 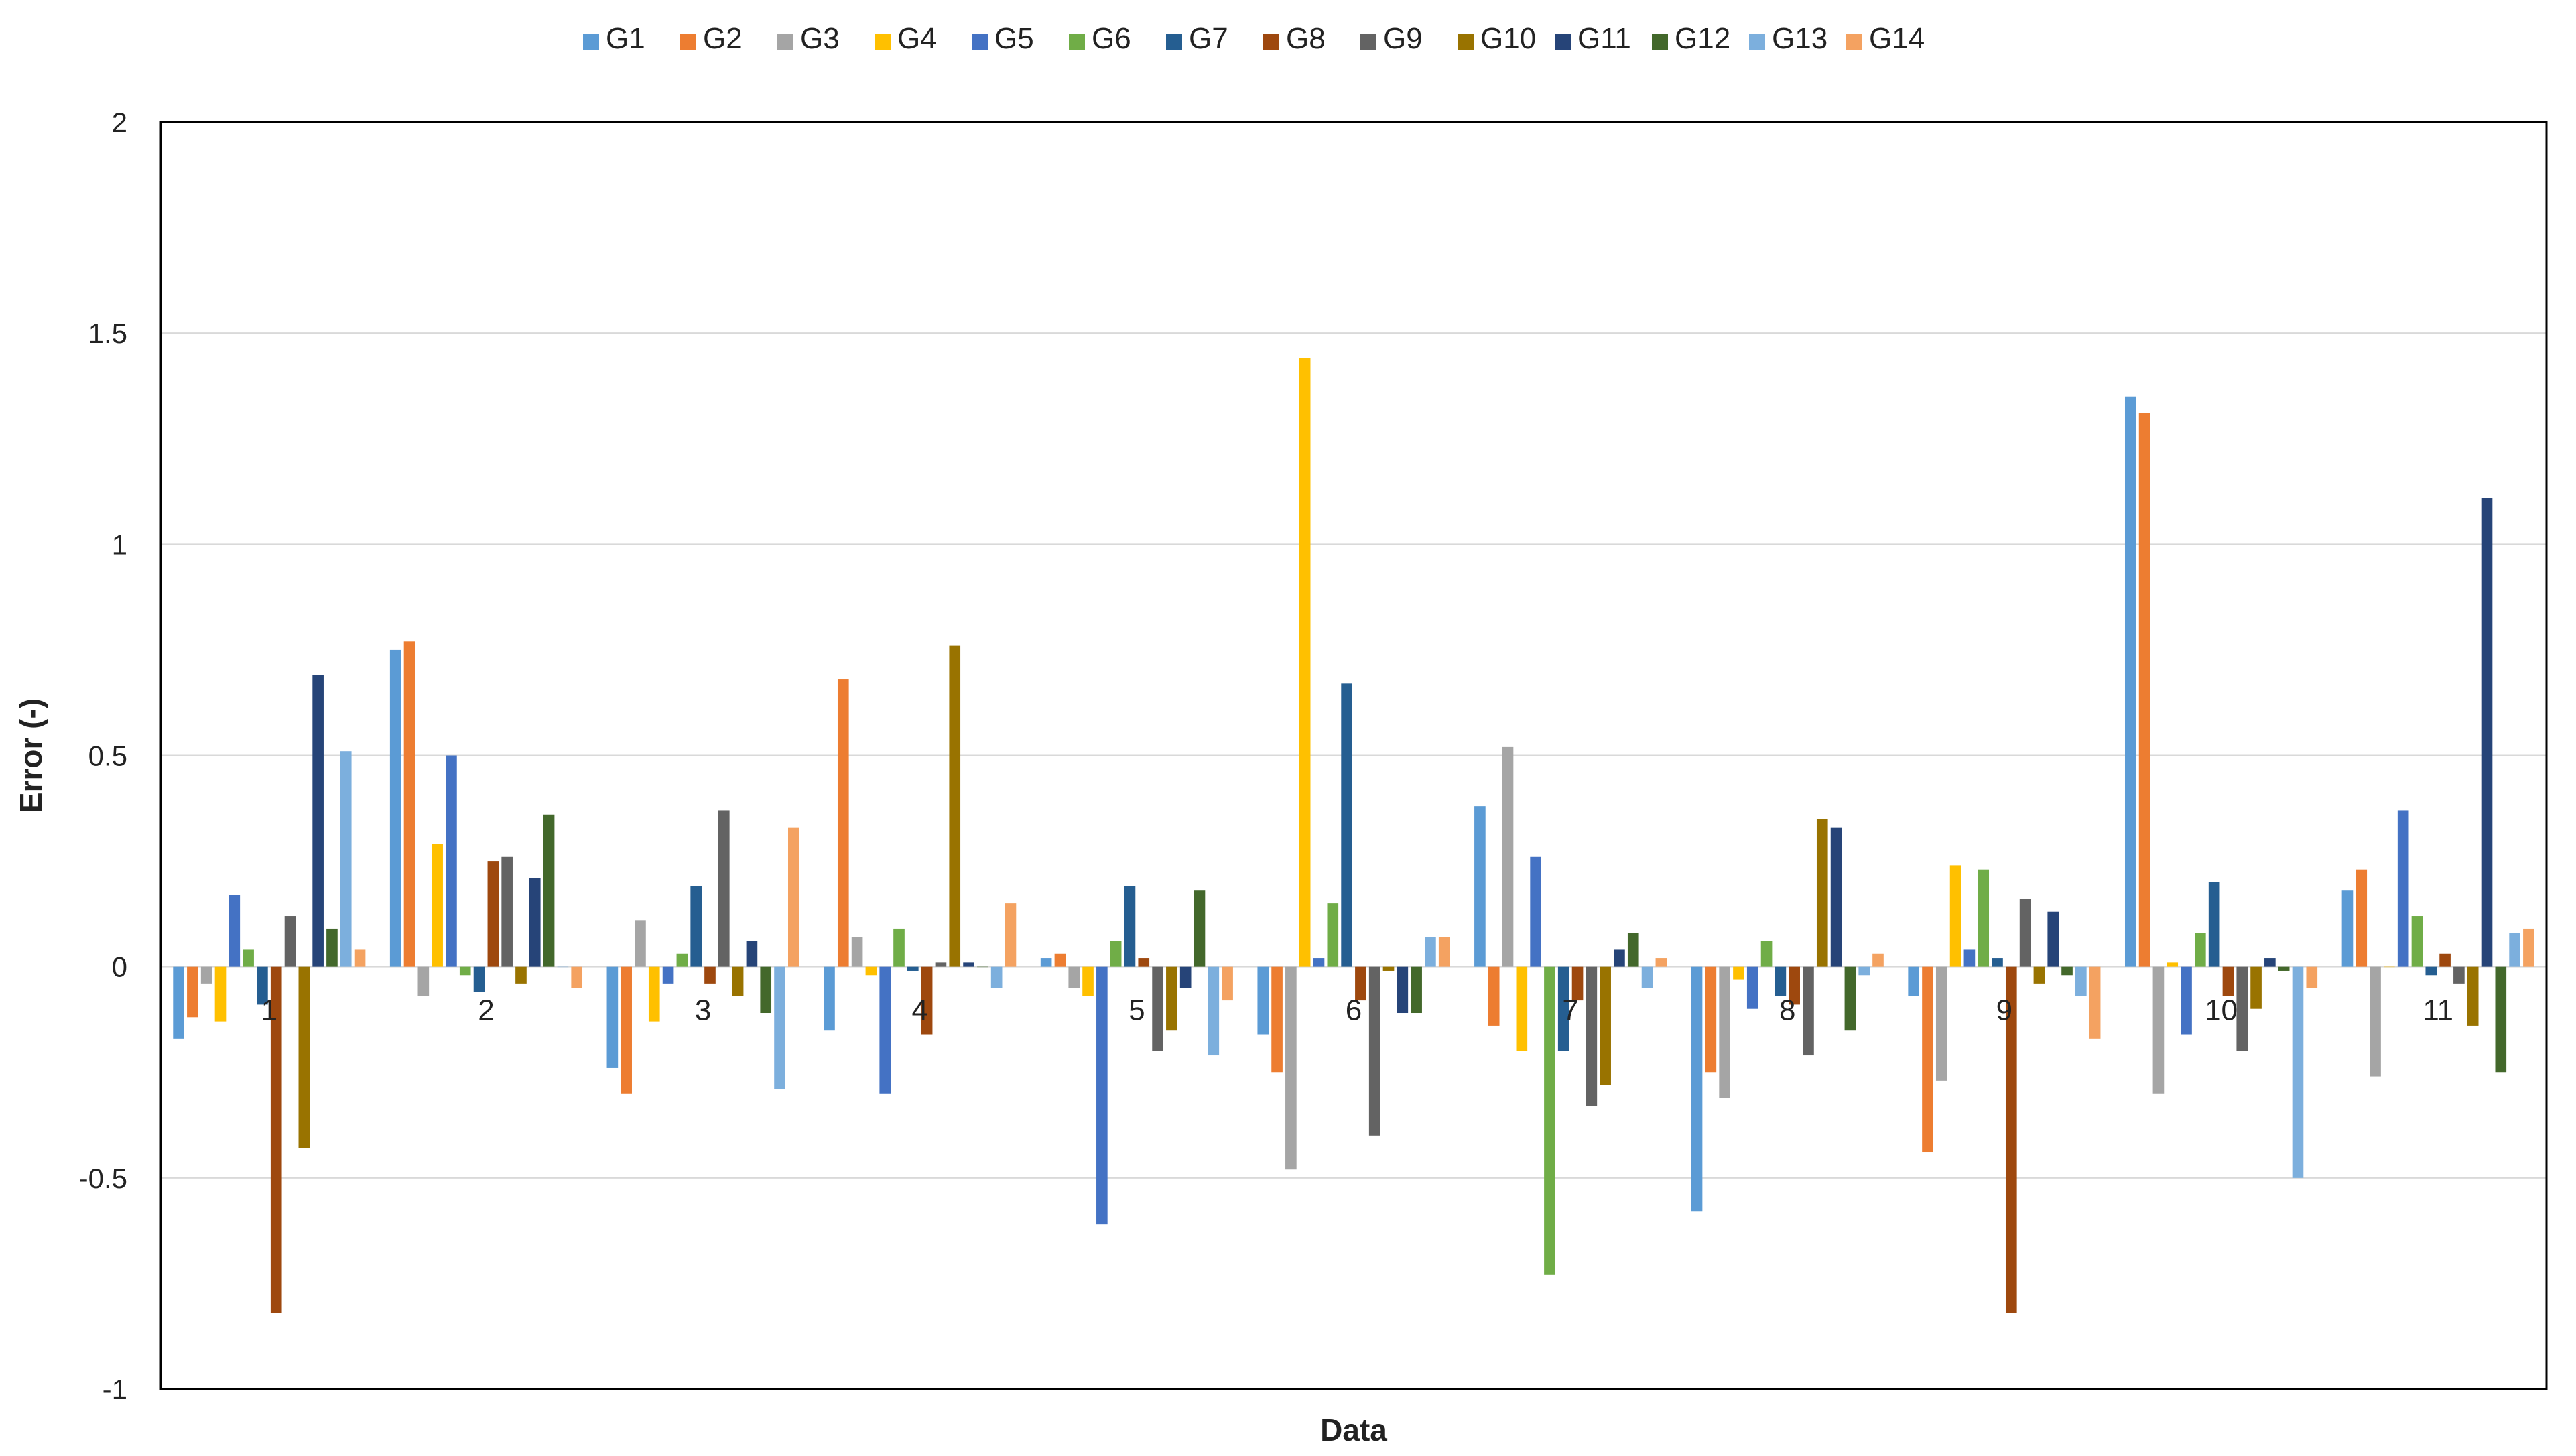 What do you see at coordinates (486, 1010) in the screenshot?
I see `x-category-label: 2` at bounding box center [486, 1010].